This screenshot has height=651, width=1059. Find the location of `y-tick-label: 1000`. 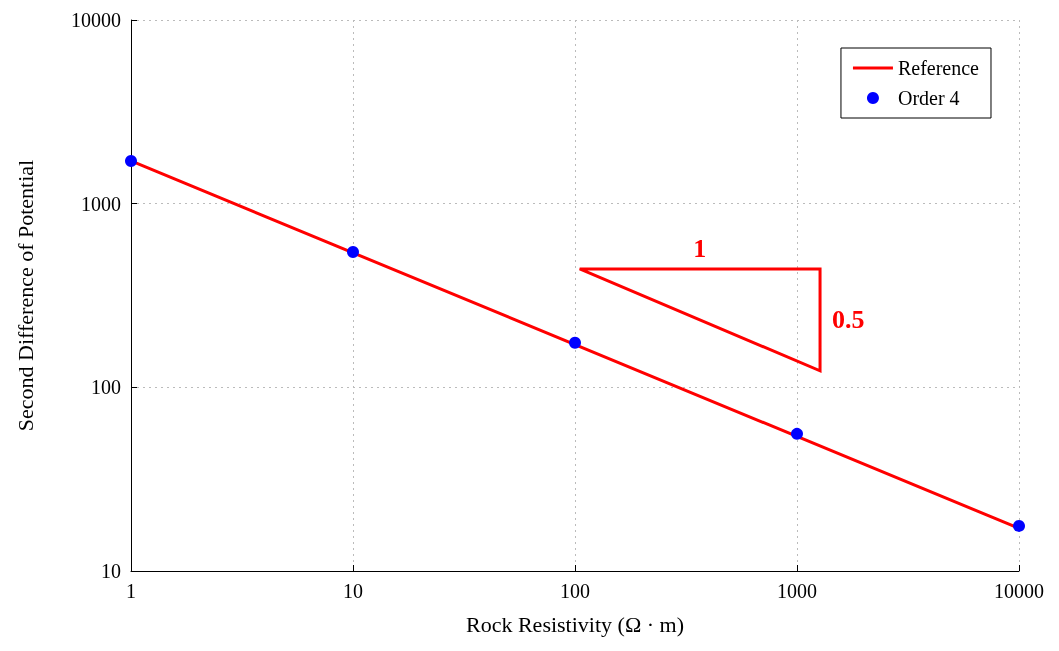

y-tick-label: 1000 is located at coordinates (101, 203).